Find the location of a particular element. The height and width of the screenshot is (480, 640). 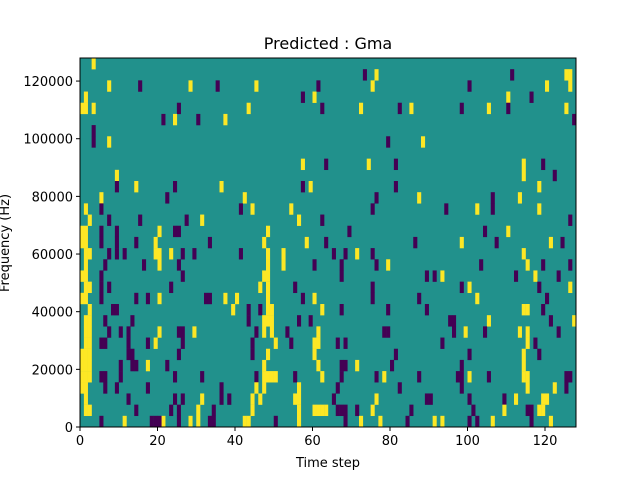

x-tick-label: 40 is located at coordinates (235, 441).